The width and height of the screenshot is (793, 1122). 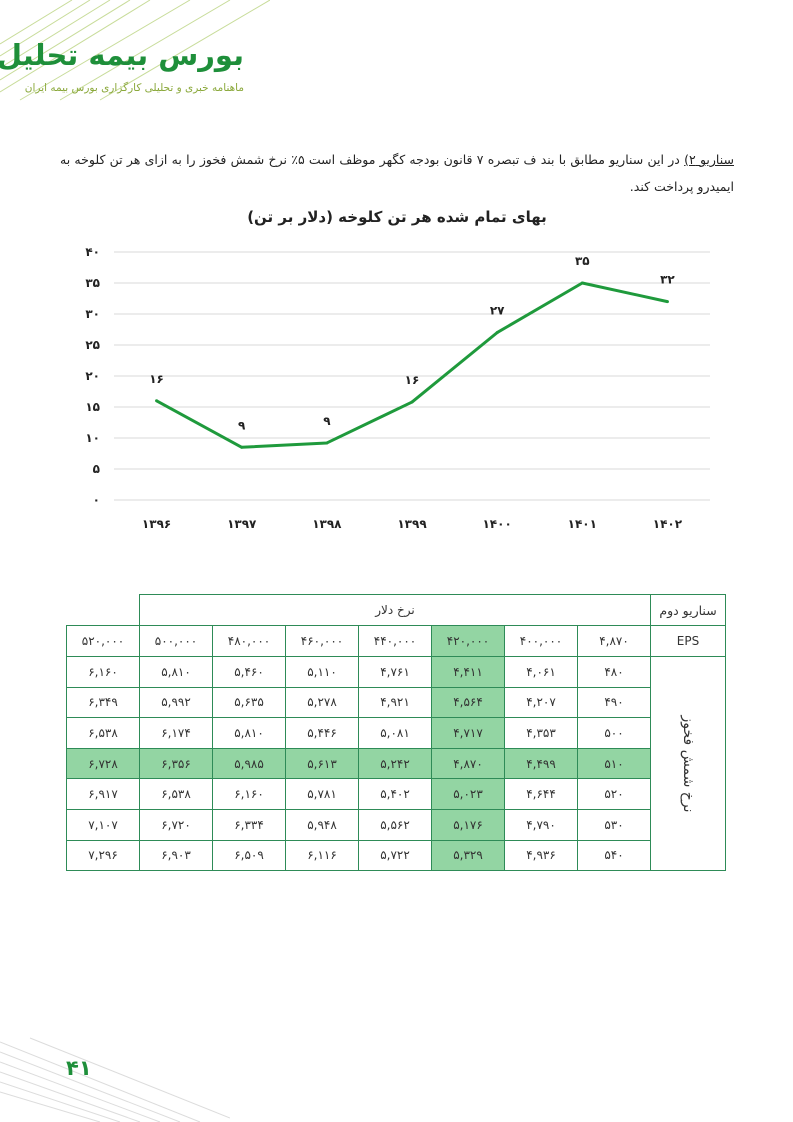 I want to click on table-cell: ۴,۶۴۴, so click(x=541, y=794).